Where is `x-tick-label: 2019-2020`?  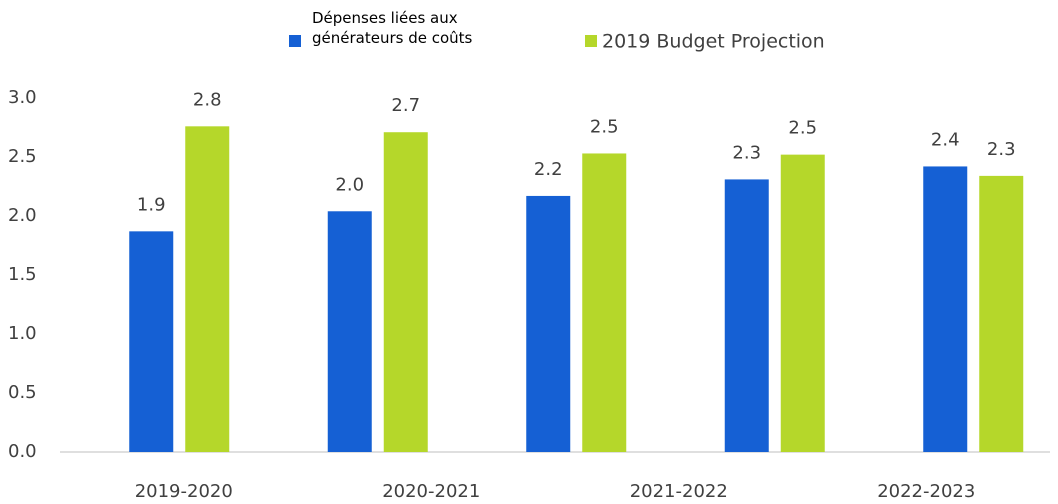 x-tick-label: 2019-2020 is located at coordinates (184, 491).